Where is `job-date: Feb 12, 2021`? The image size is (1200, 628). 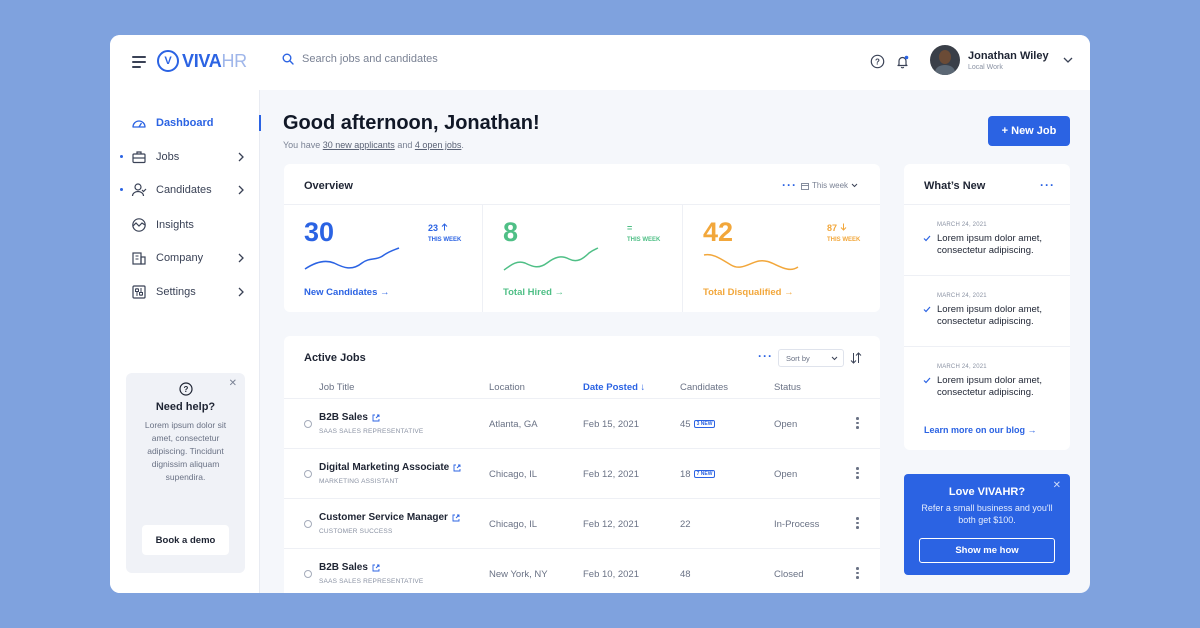
job-date: Feb 12, 2021 is located at coordinates (611, 474).